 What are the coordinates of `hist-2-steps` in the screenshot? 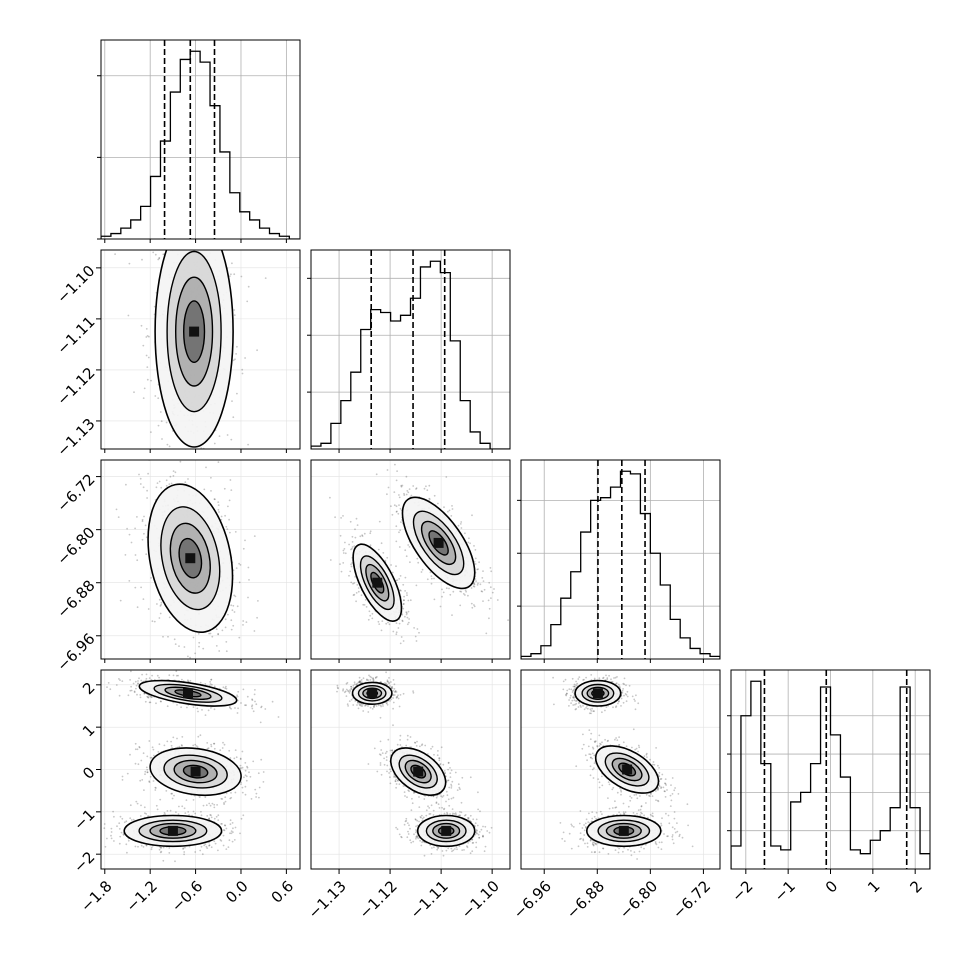 It's located at (620, 565).